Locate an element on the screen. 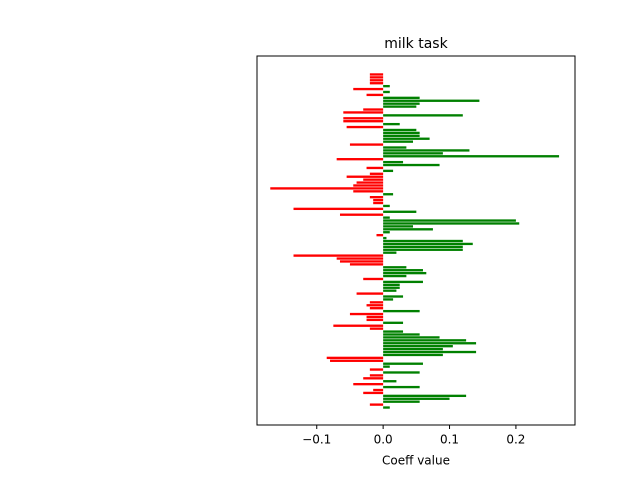 The width and height of the screenshot is (640, 478). x-tick-label: −0.1 is located at coordinates (316, 440).